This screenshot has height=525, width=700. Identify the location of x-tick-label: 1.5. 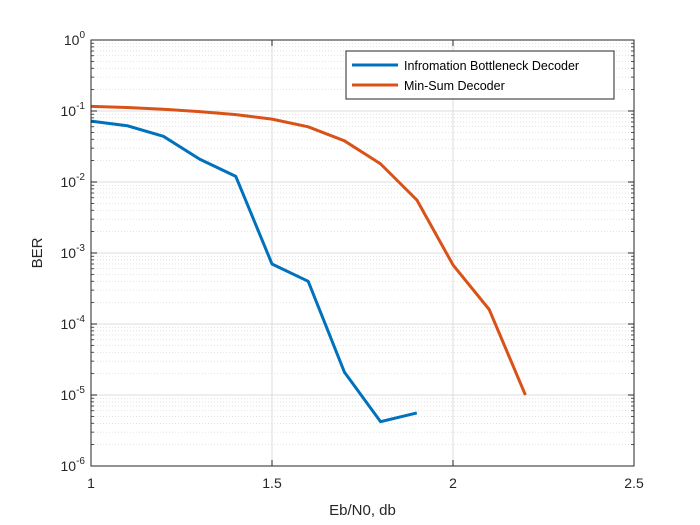
(272, 483).